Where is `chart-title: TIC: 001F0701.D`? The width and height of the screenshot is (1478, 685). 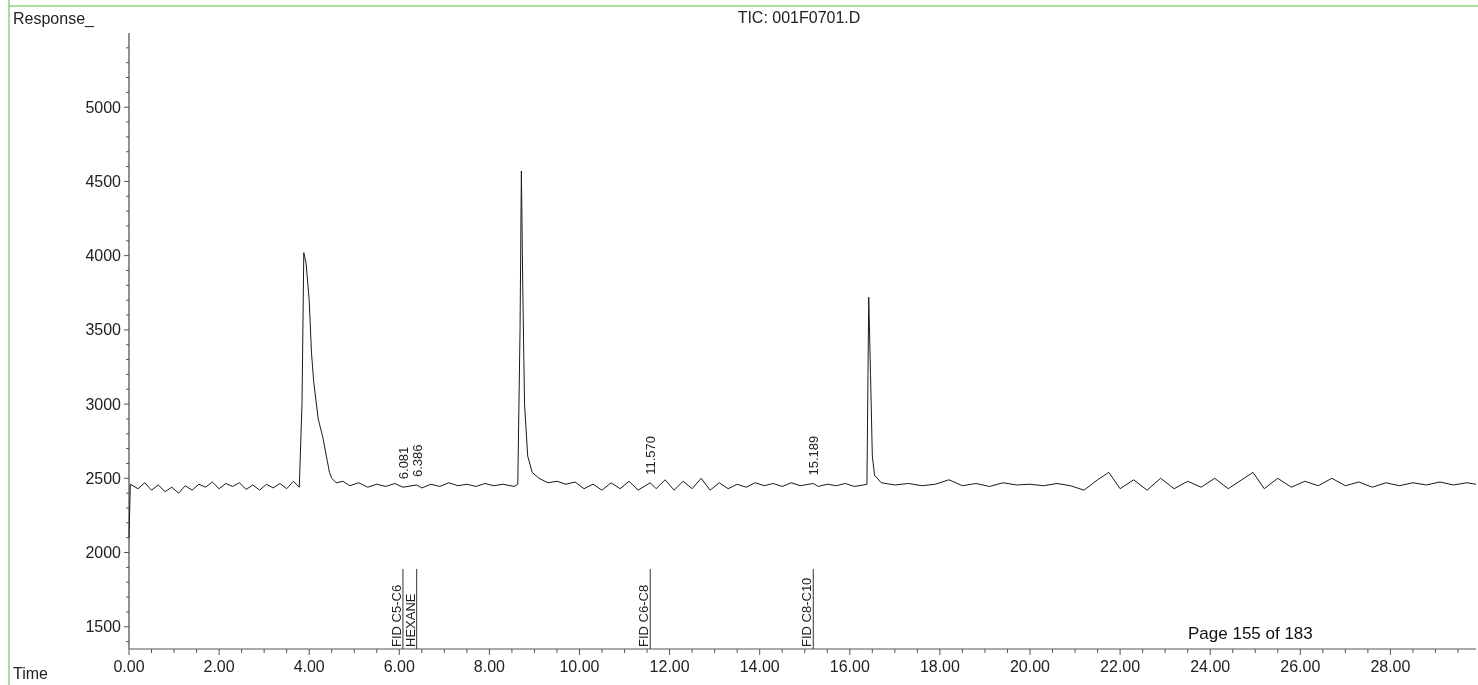 chart-title: TIC: 001F0701.D is located at coordinates (799, 17).